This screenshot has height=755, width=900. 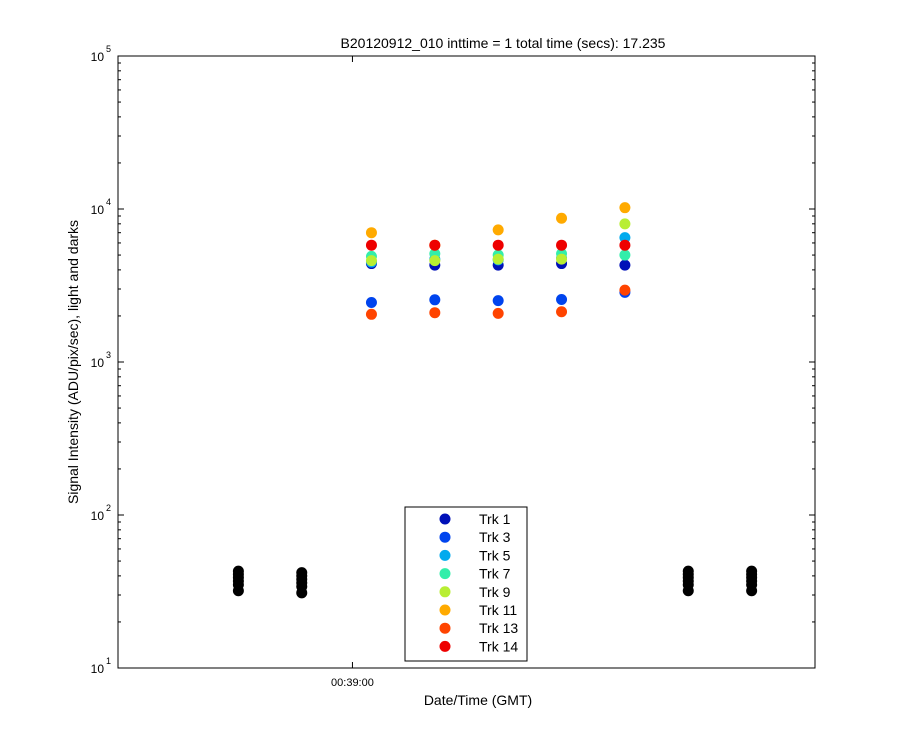 What do you see at coordinates (495, 519) in the screenshot?
I see `legend-label: Trk 1` at bounding box center [495, 519].